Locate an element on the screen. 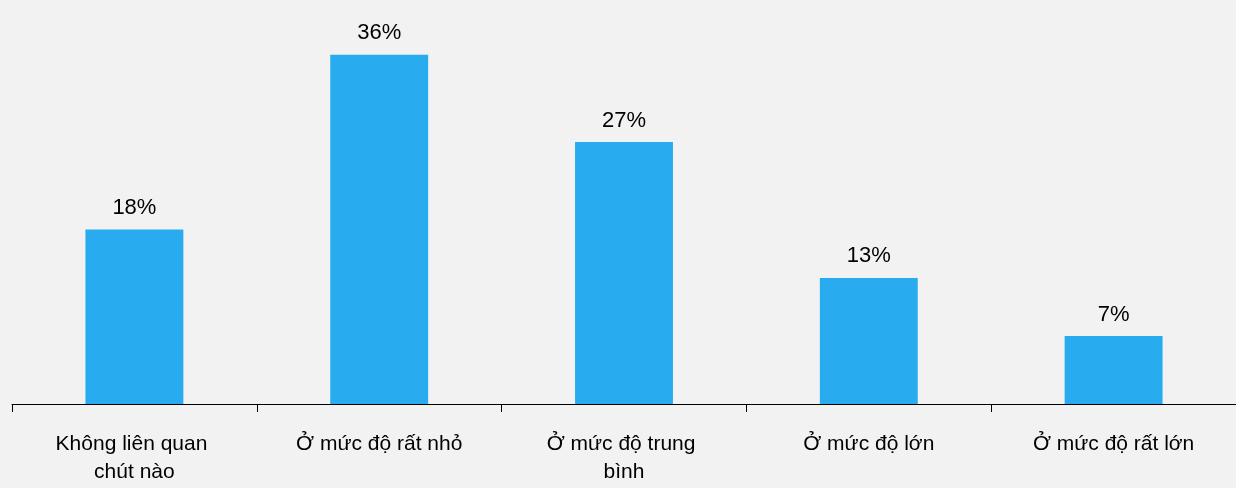 This screenshot has width=1236, height=488. x-tick-label: Ở mức độ rất lớn is located at coordinates (1113, 442).